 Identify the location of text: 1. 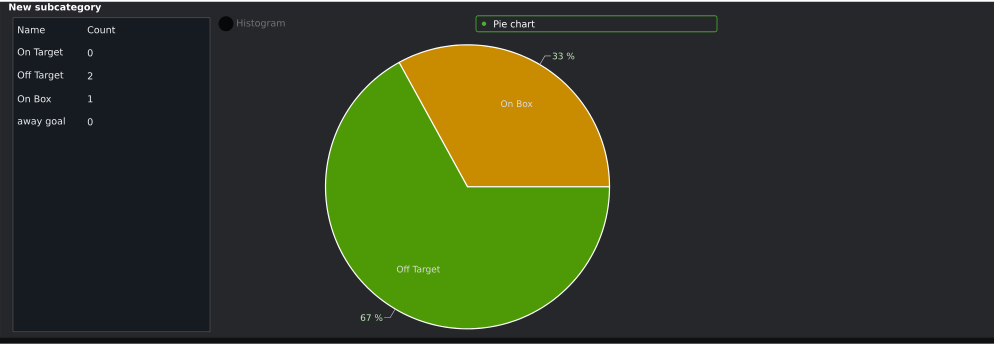
(90, 98).